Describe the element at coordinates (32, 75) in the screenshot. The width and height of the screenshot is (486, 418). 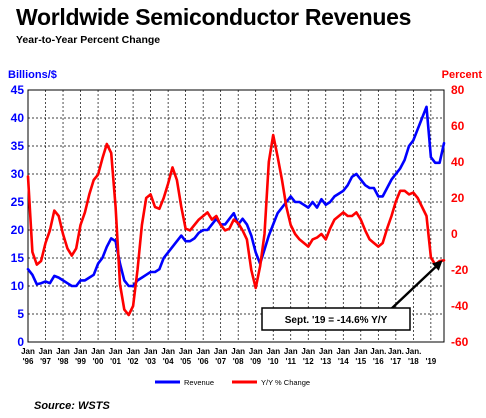
I see `left-axis-label: Billions/$` at that location.